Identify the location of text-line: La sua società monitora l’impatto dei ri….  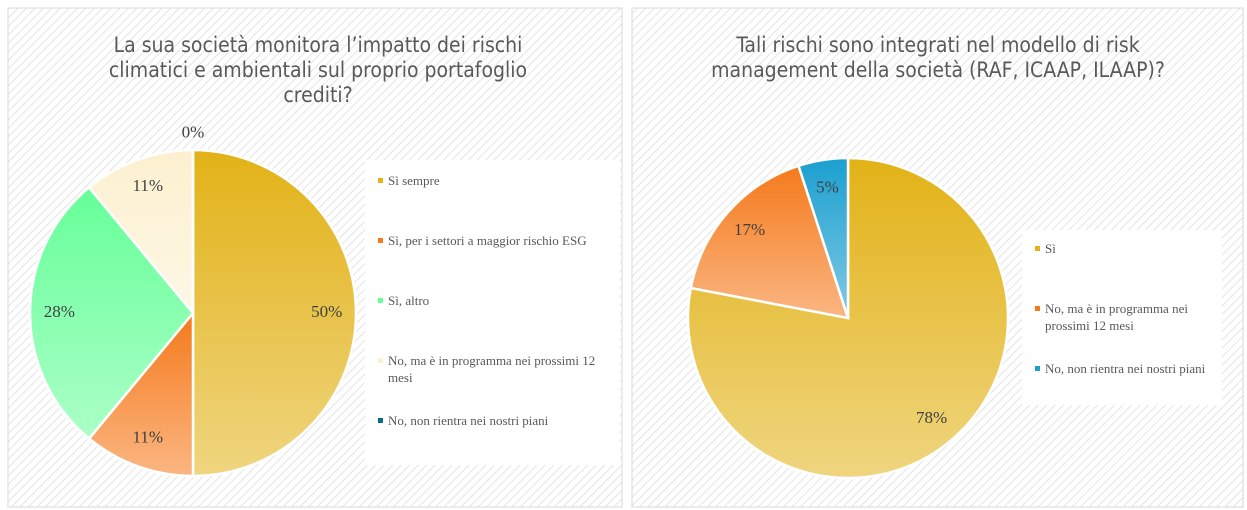
(318, 45).